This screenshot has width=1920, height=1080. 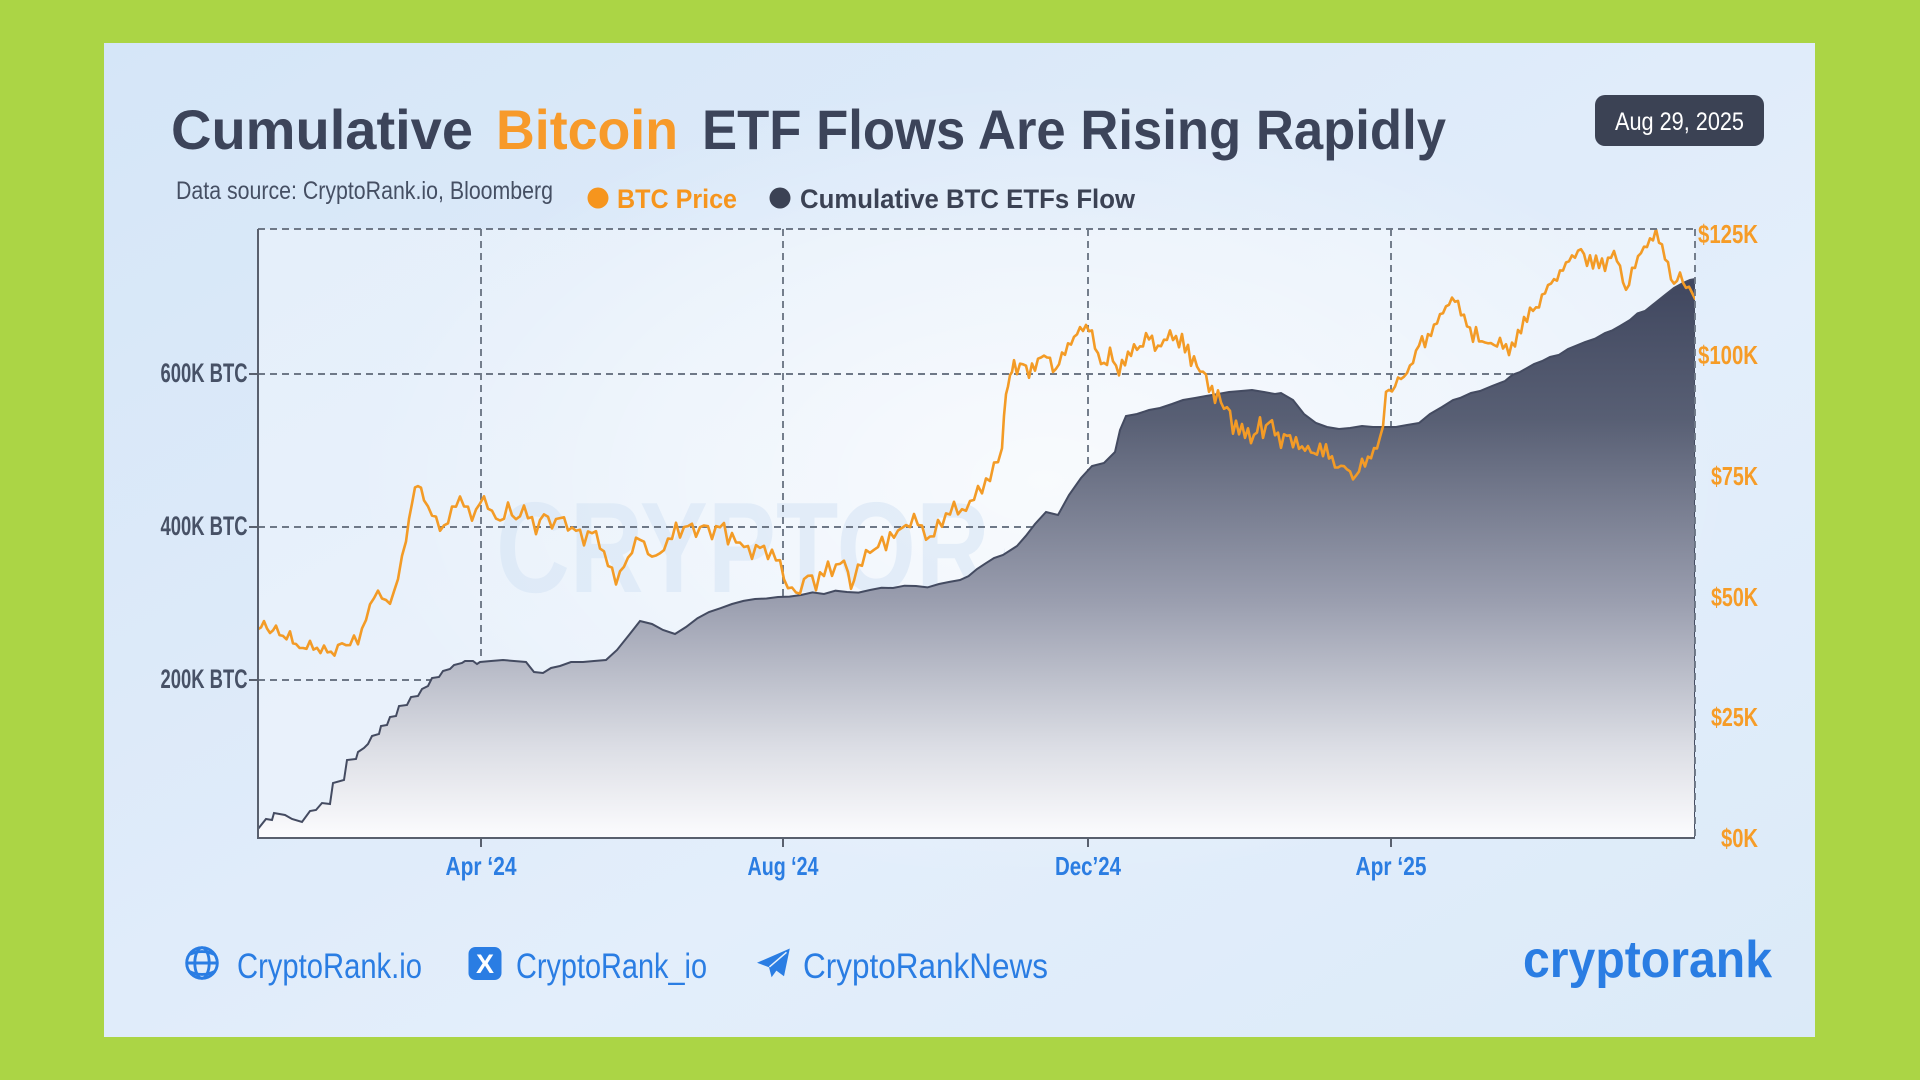 I want to click on svg-text: Cumulative, so click(x=322, y=129).